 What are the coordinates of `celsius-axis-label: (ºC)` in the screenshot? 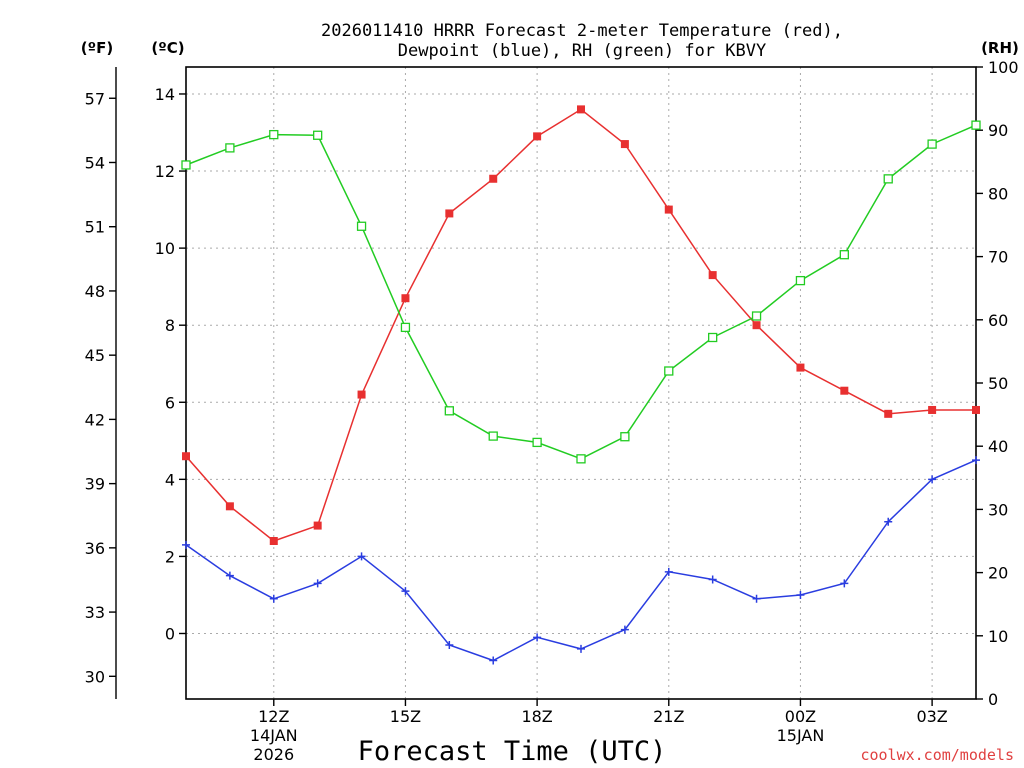 It's located at (167, 48).